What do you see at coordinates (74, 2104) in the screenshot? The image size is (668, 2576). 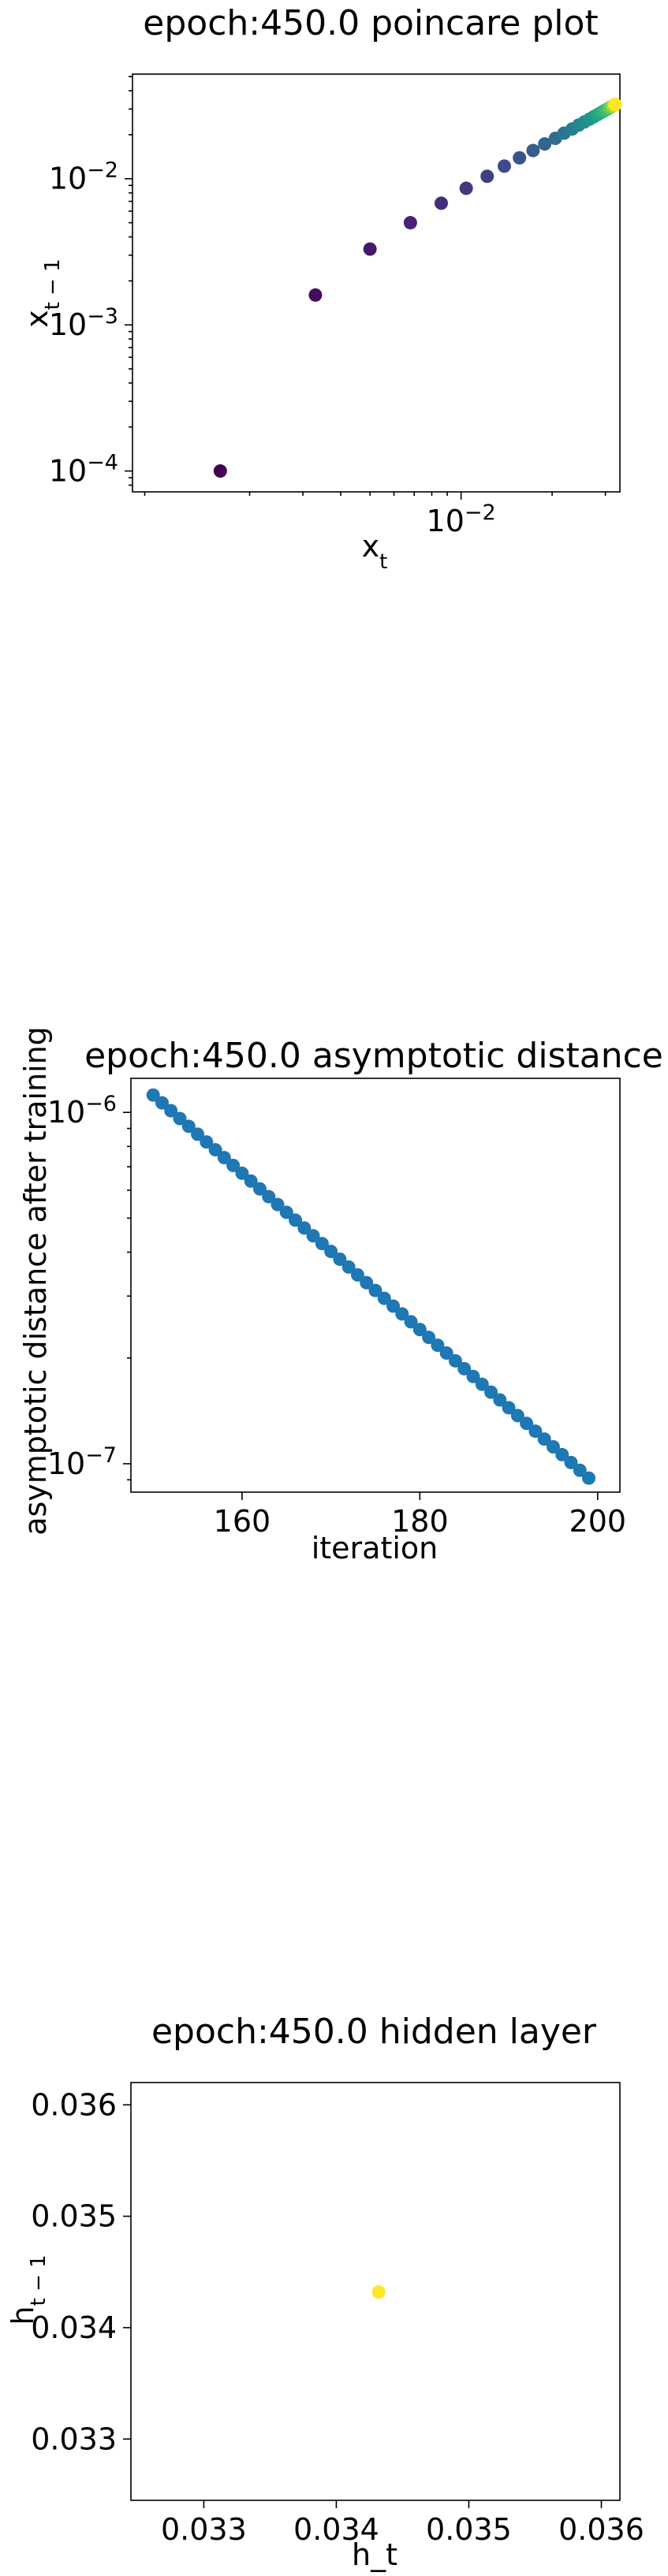 I see `y-tick-label: 0.036` at bounding box center [74, 2104].